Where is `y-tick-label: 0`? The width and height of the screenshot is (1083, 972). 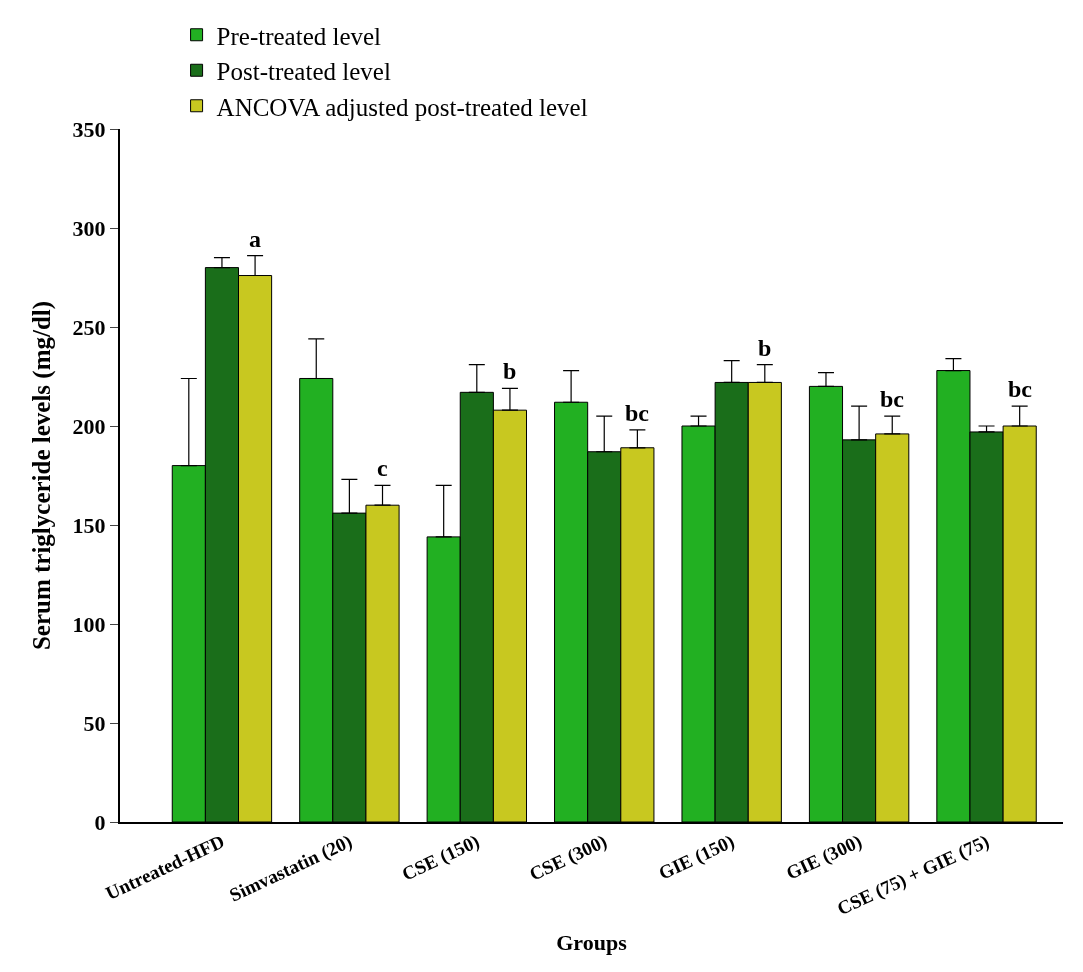
y-tick-label: 0 is located at coordinates (100, 822).